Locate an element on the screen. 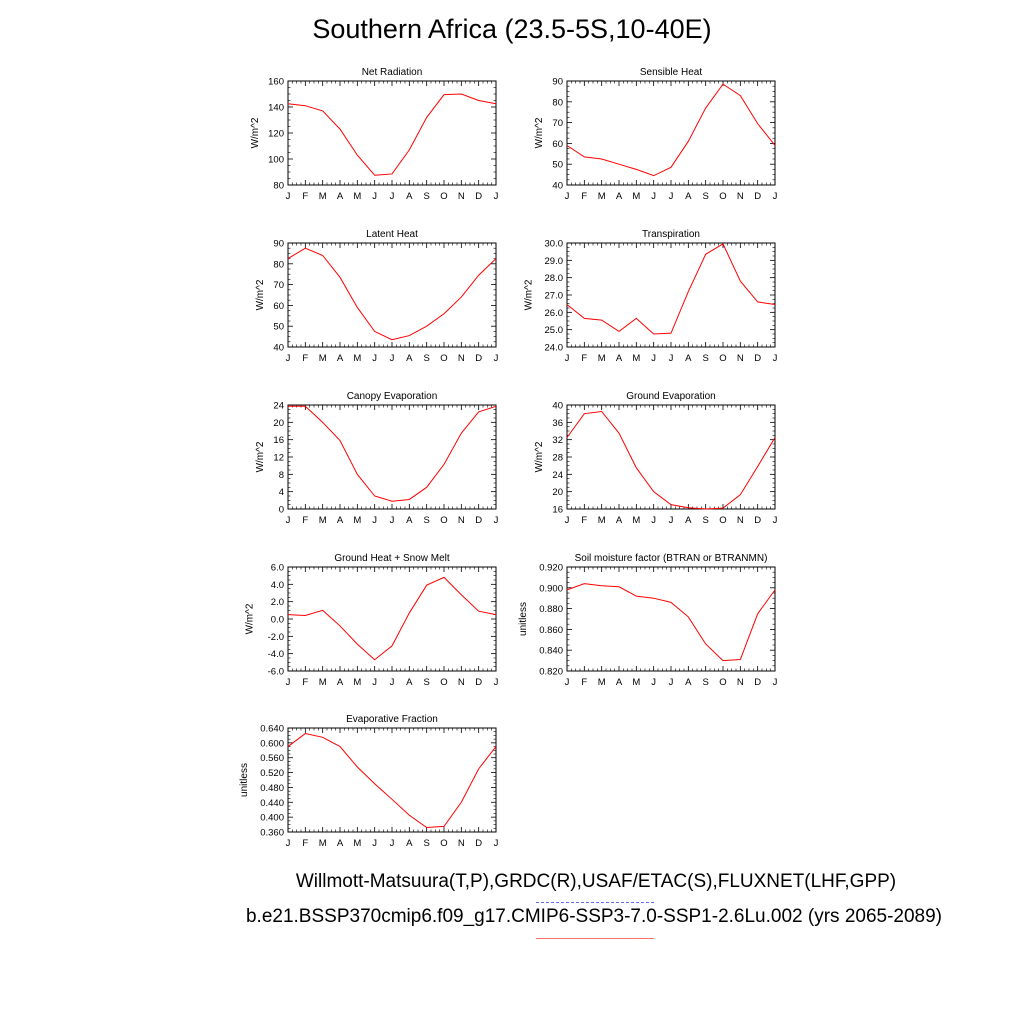 The image size is (1024, 1024). chart-title: Evaporative Fraction is located at coordinates (392, 719).